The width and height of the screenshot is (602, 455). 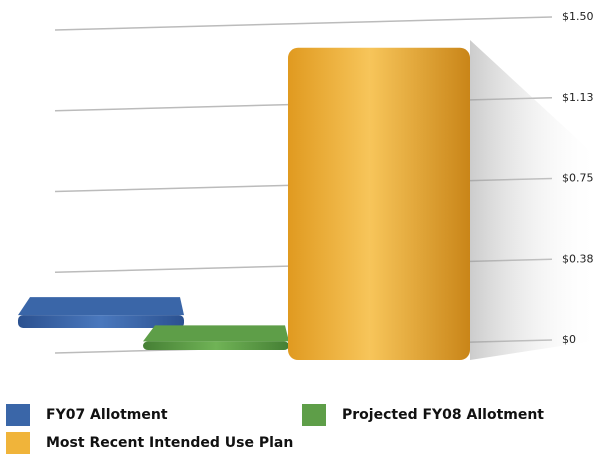 I want to click on y-tick-label: $0.75, so click(x=578, y=178).